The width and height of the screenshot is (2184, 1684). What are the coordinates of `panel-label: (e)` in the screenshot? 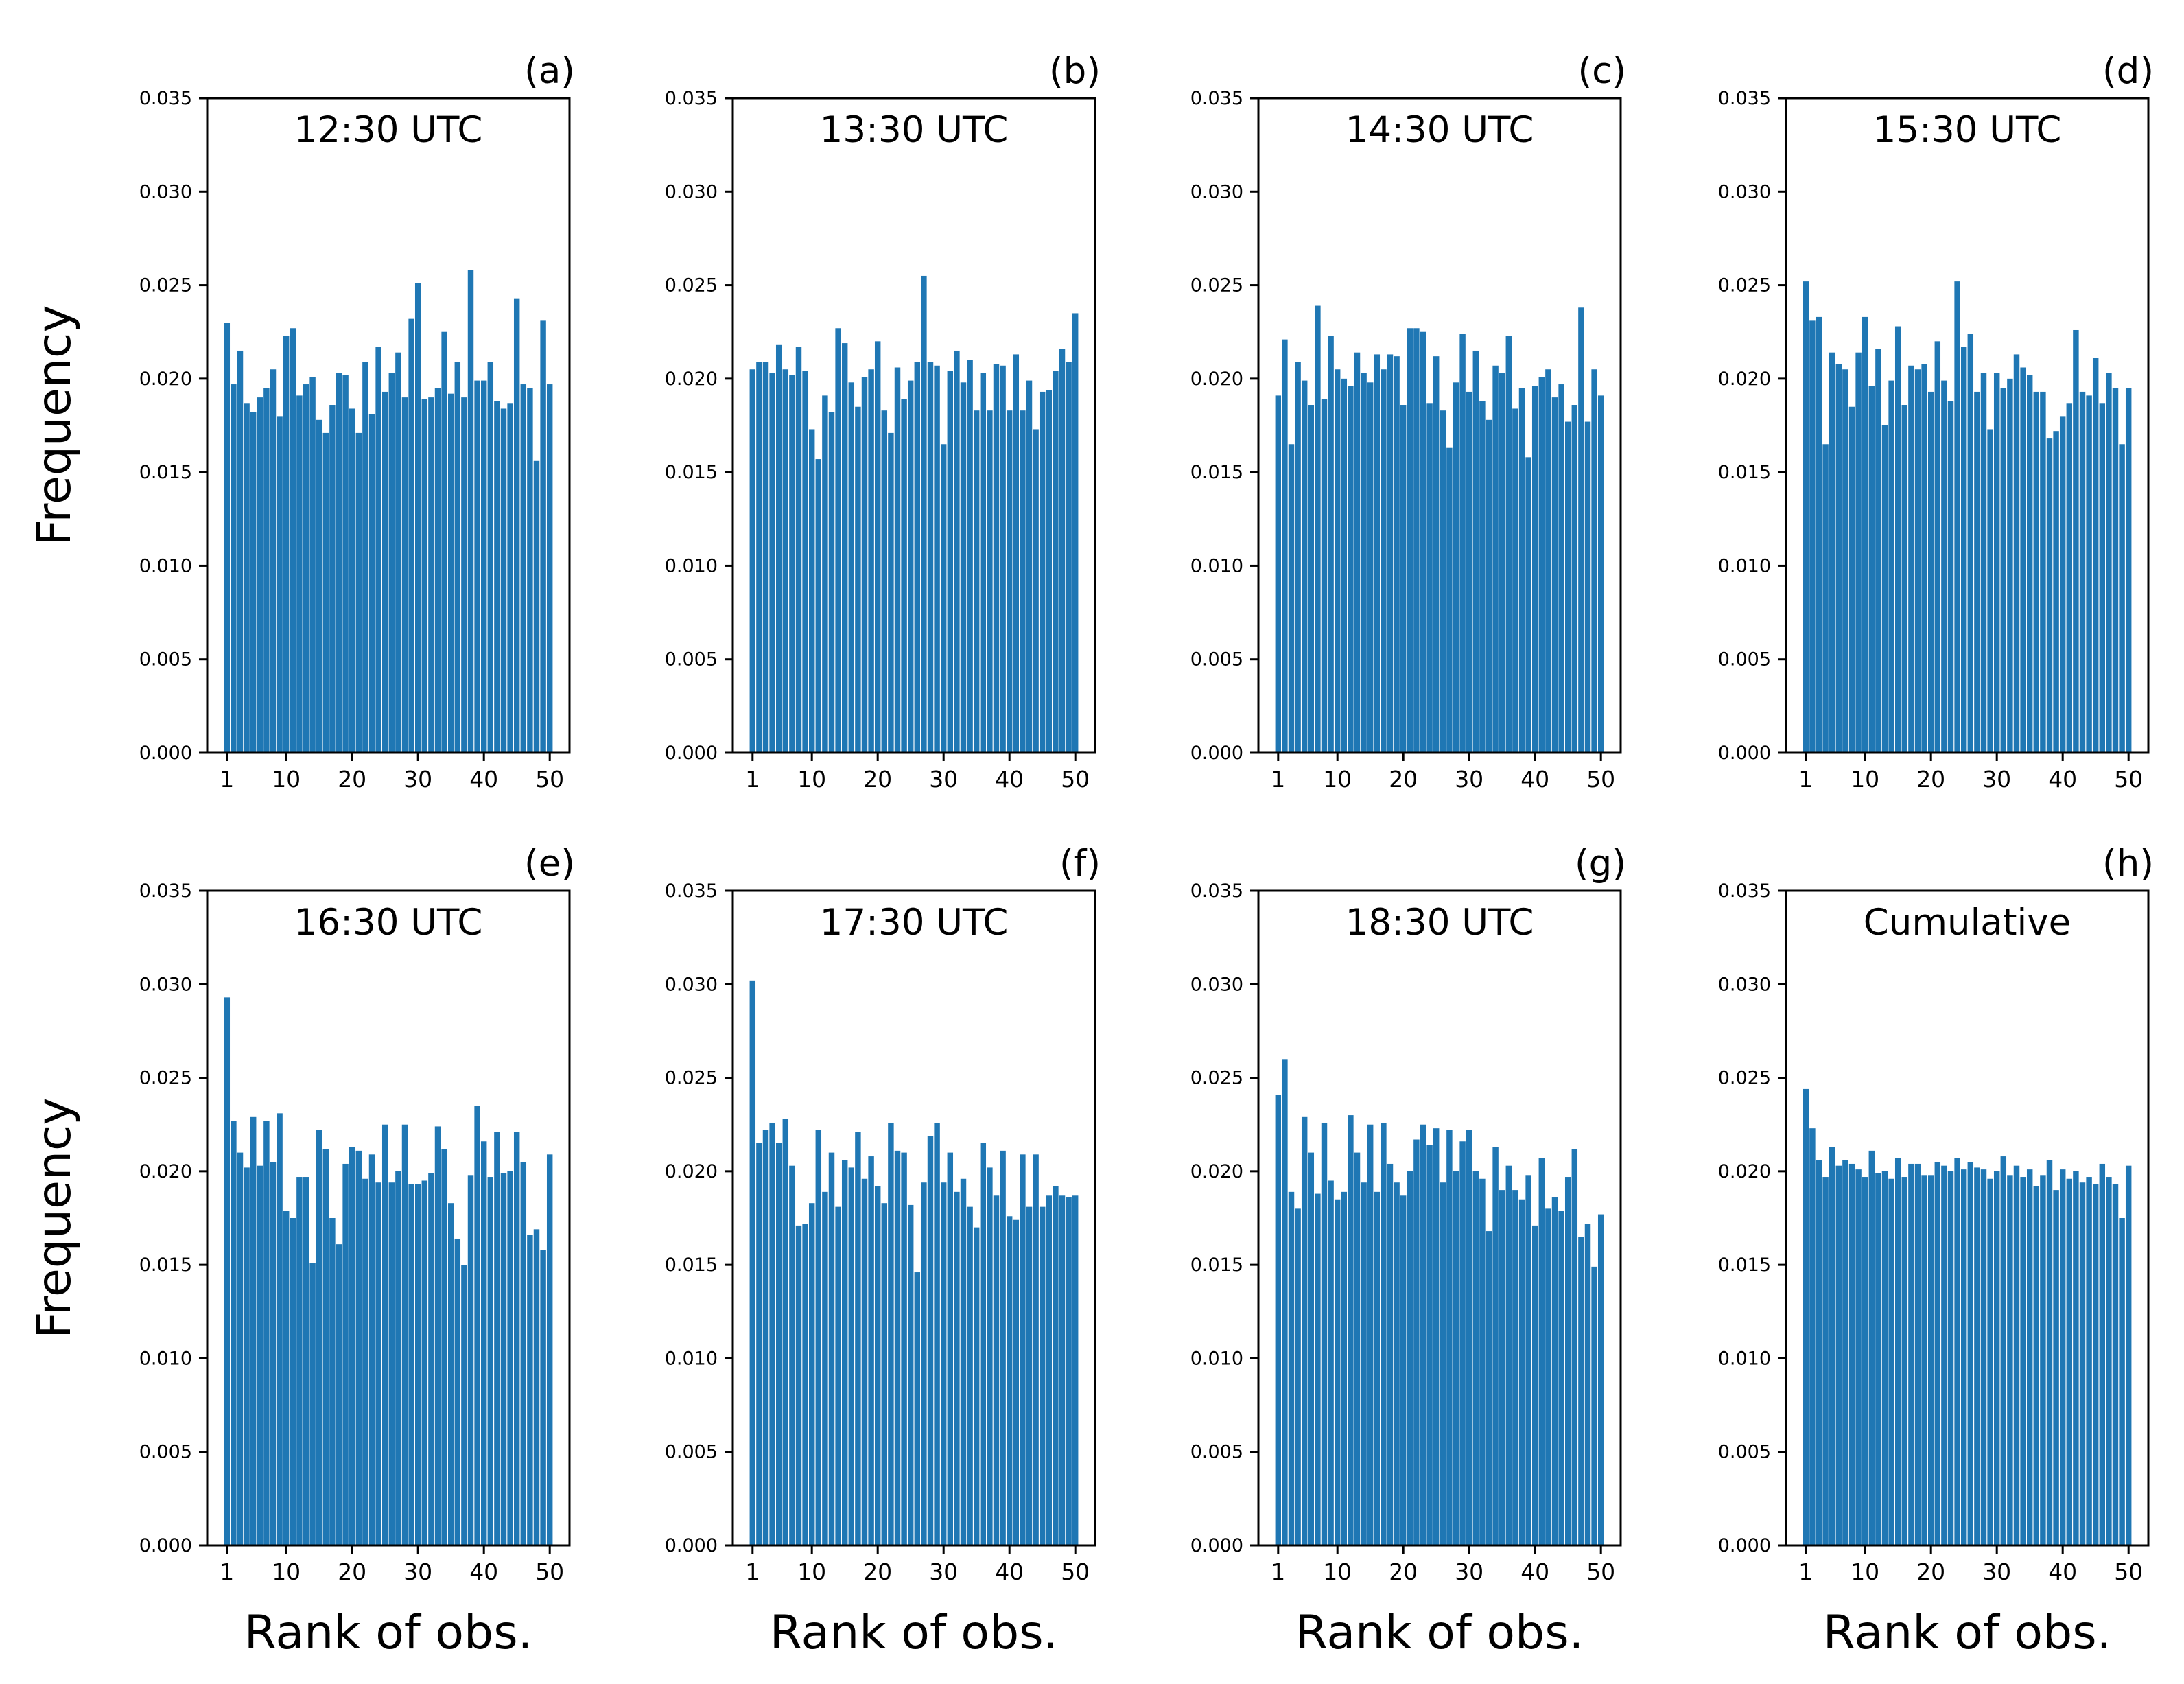 It's located at (549, 864).